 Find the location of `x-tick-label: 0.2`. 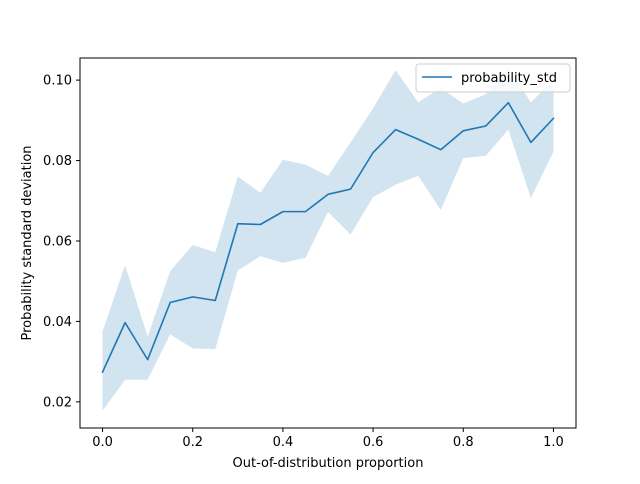

x-tick-label: 0.2 is located at coordinates (192, 442).